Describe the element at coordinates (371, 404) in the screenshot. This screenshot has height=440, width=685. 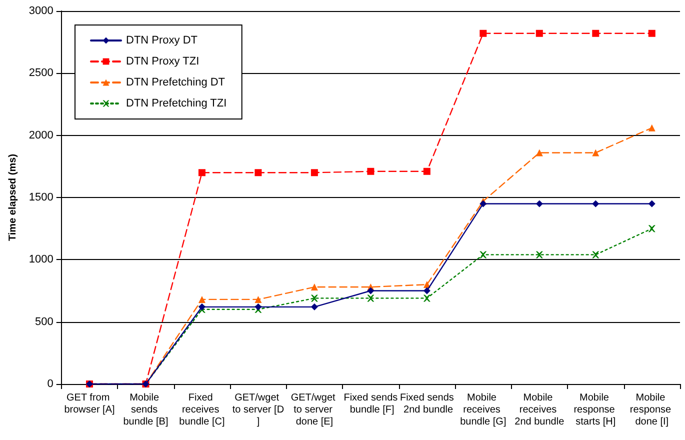
I see `x-tick-label: Fixed sends bundle [F]` at that location.